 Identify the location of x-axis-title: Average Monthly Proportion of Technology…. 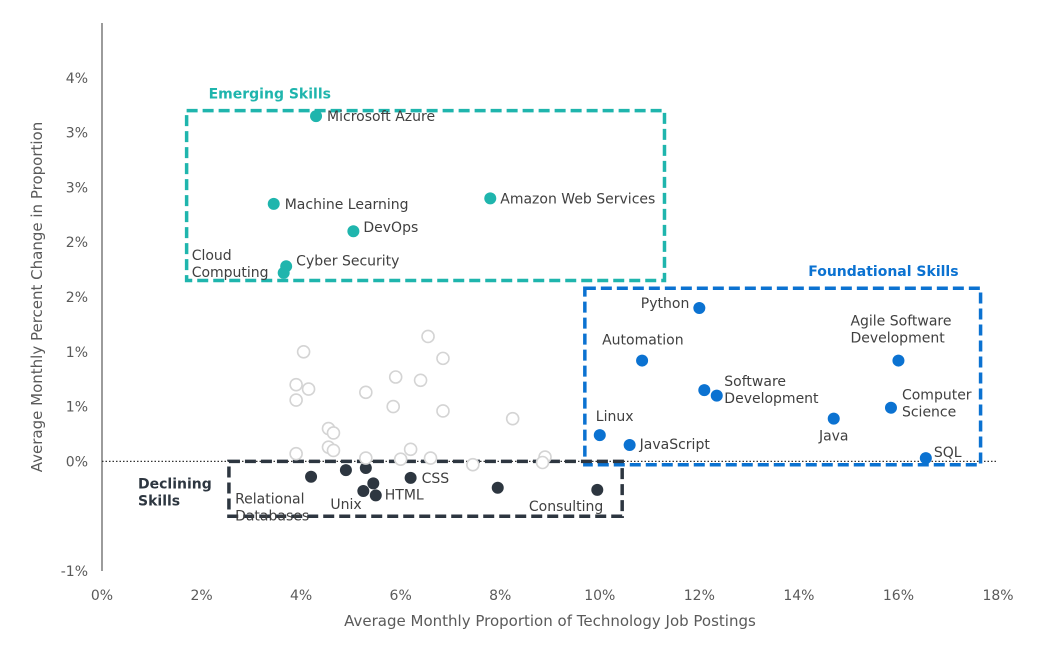
(550, 621).